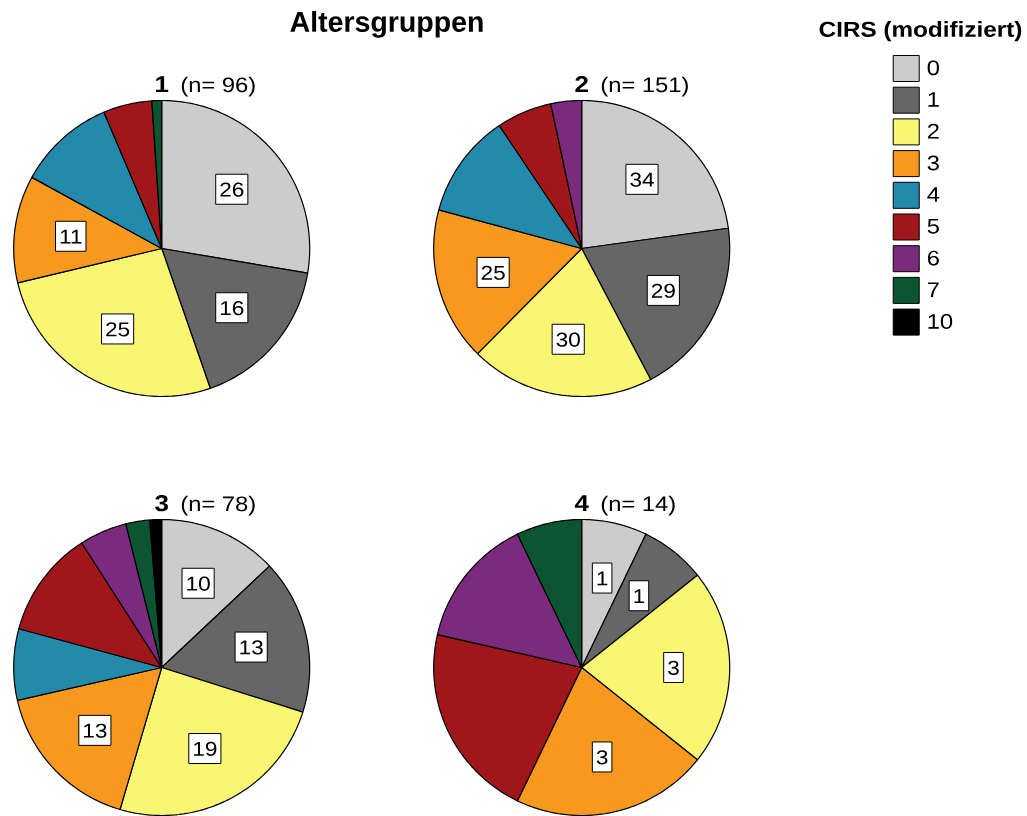  Describe the element at coordinates (162, 84) in the screenshot. I see `chart-title: 1` at that location.